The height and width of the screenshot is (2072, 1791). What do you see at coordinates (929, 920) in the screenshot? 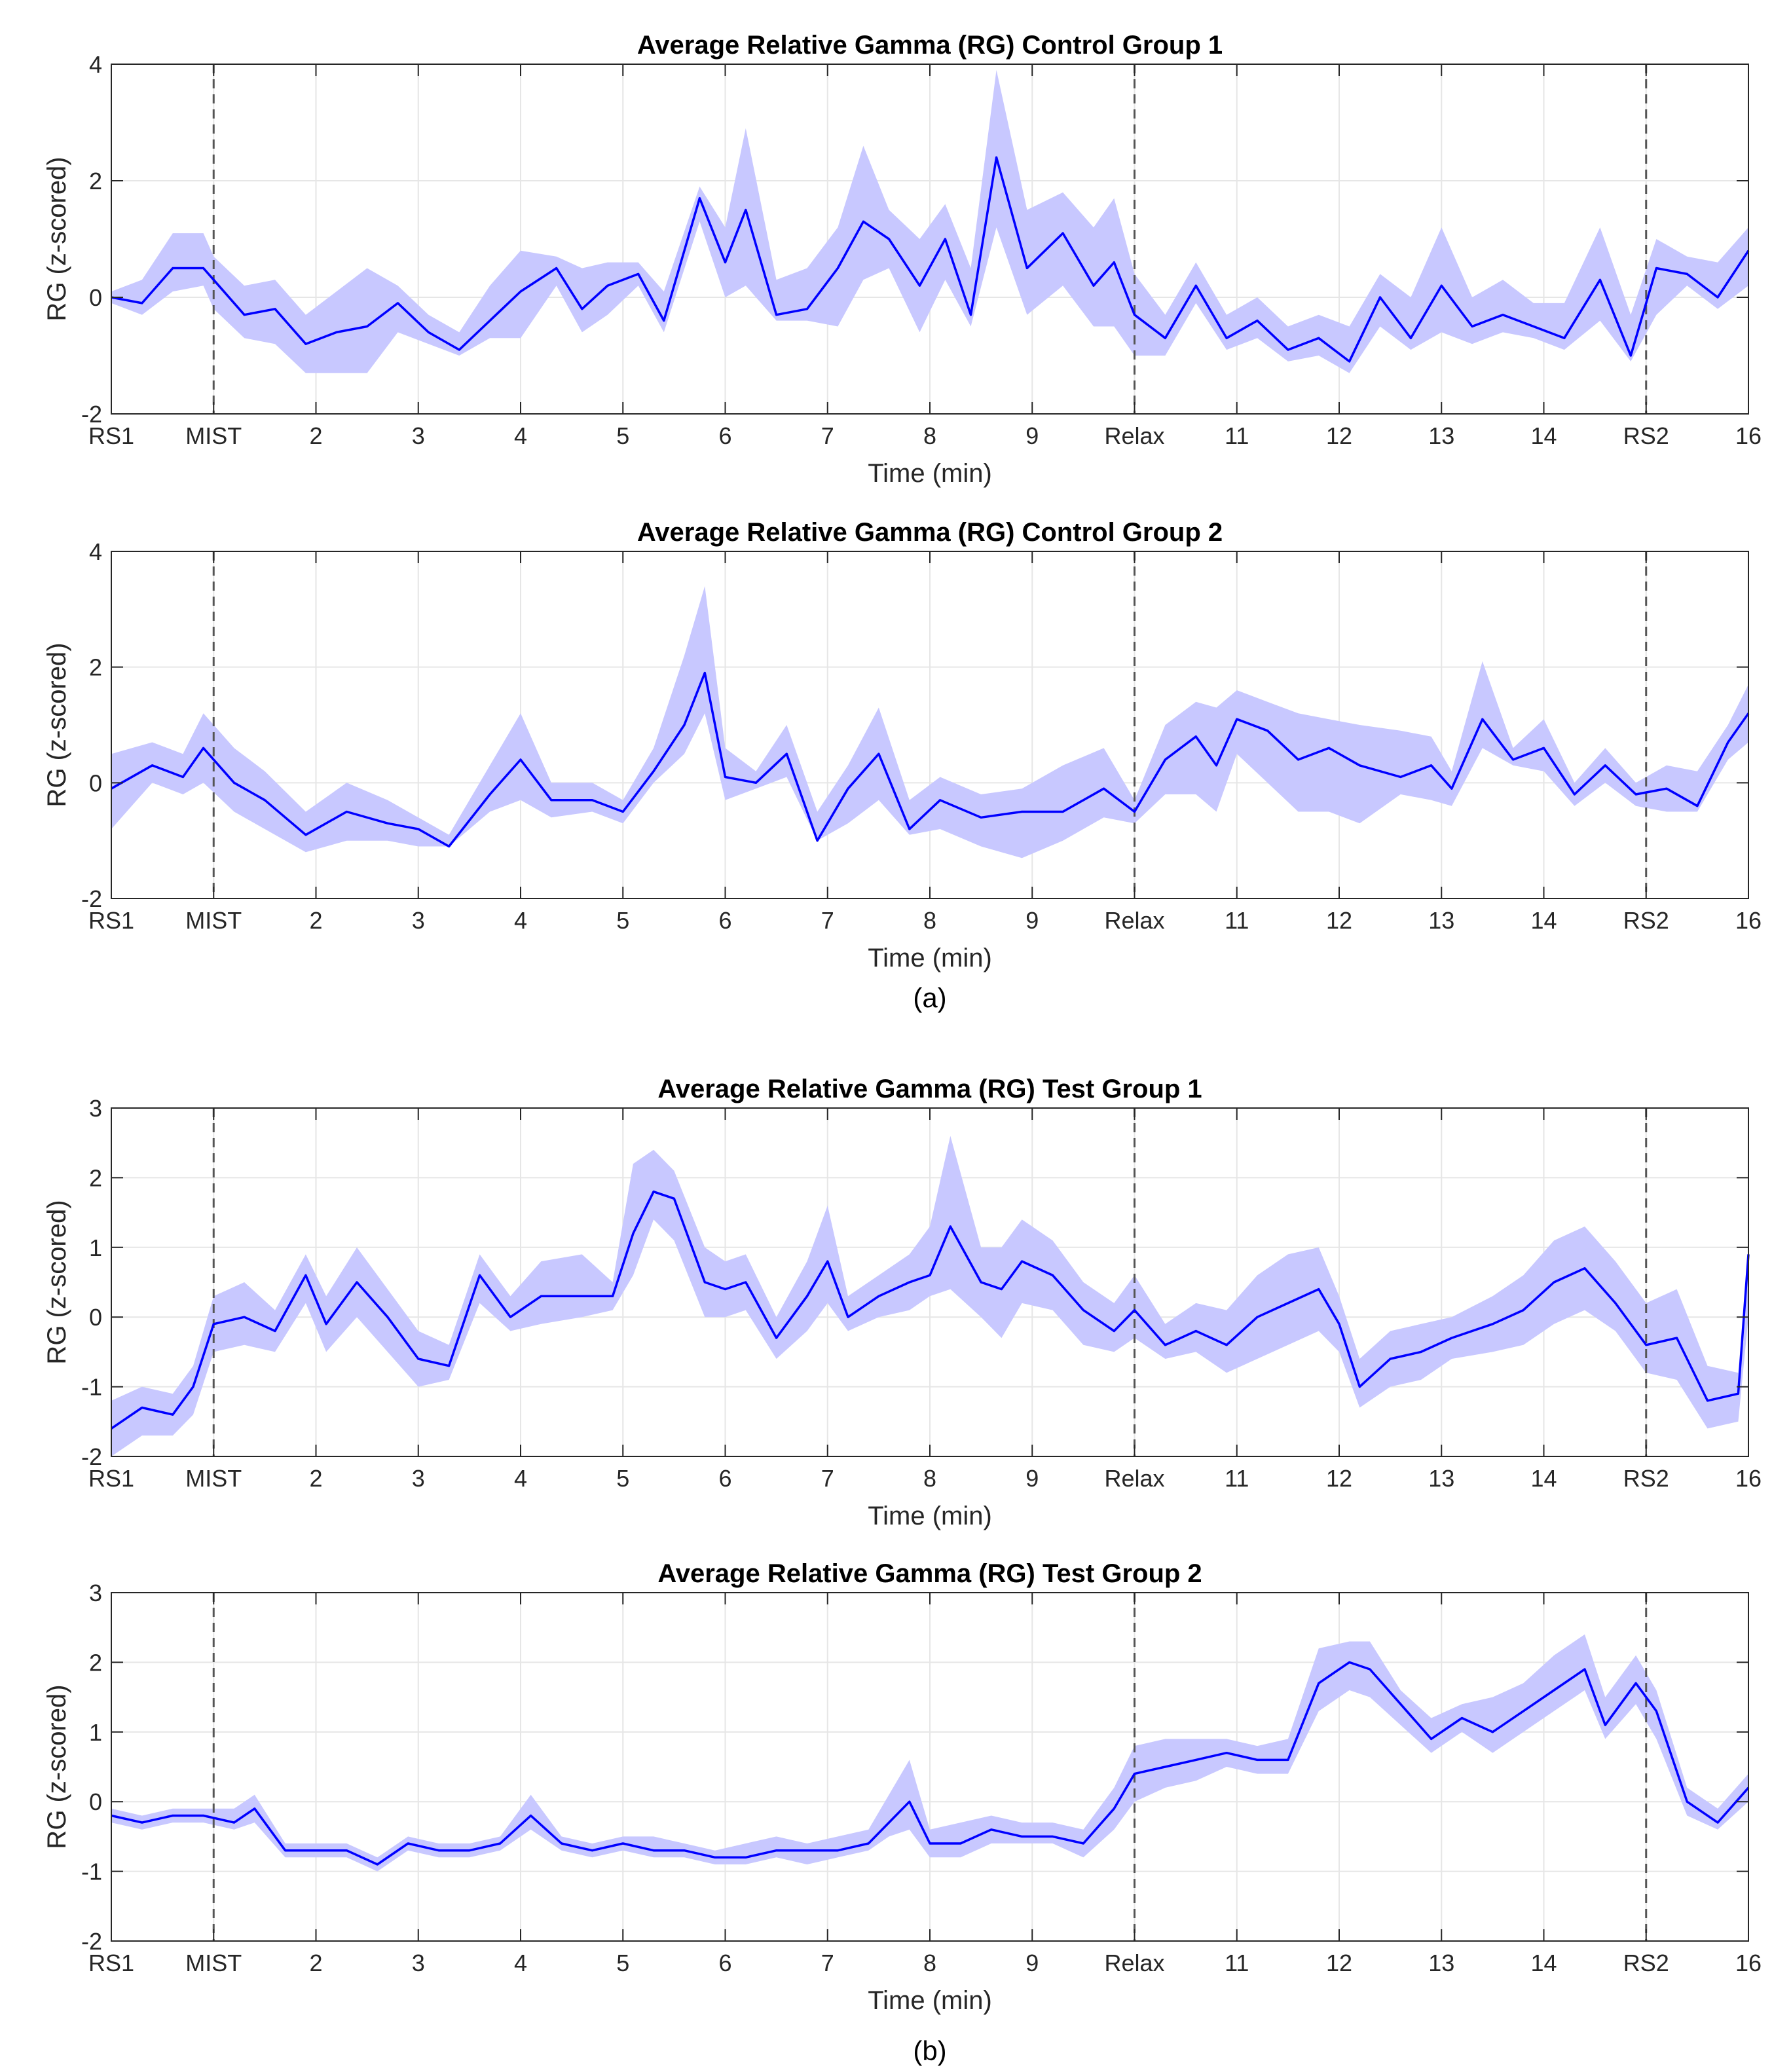
I see `p2-x-tick-label: 8` at bounding box center [929, 920].